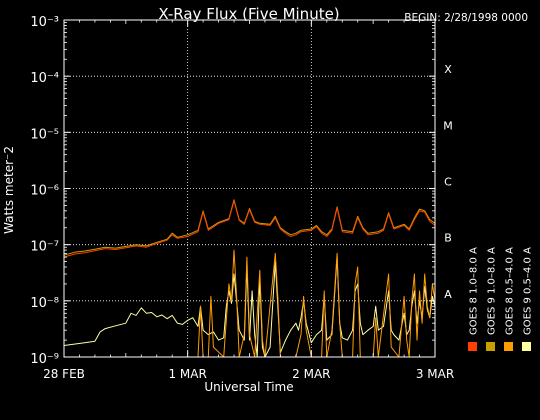  I want to click on y-tick-label: 10⁻³, so click(44, 22).